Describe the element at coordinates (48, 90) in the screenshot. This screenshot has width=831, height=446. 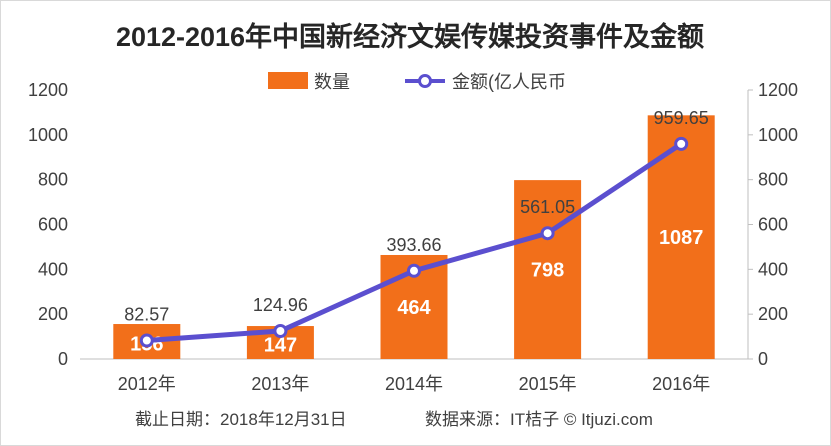
I see `y-left-tick-label: 1200` at that location.